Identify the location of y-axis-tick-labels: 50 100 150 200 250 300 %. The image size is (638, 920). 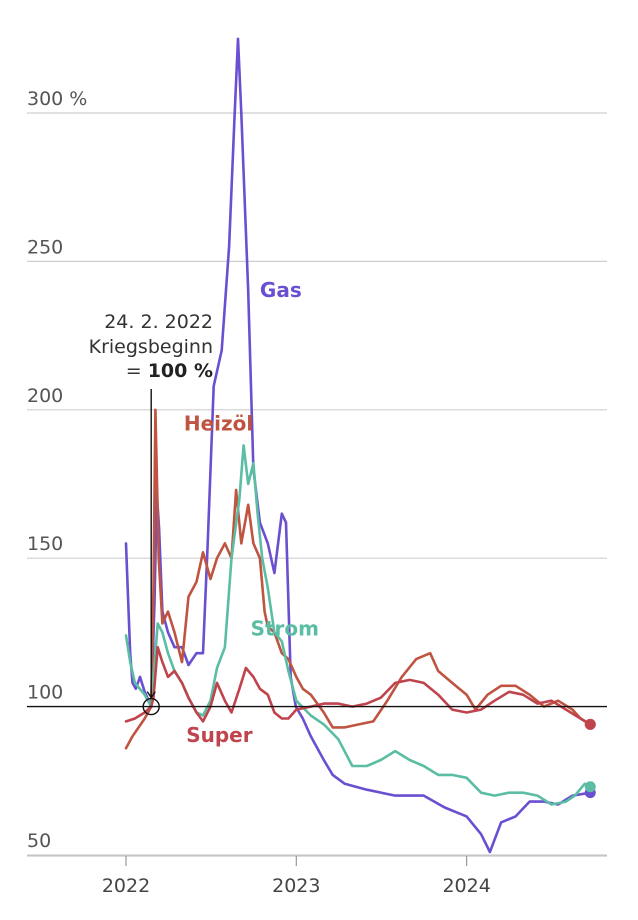
(57, 470).